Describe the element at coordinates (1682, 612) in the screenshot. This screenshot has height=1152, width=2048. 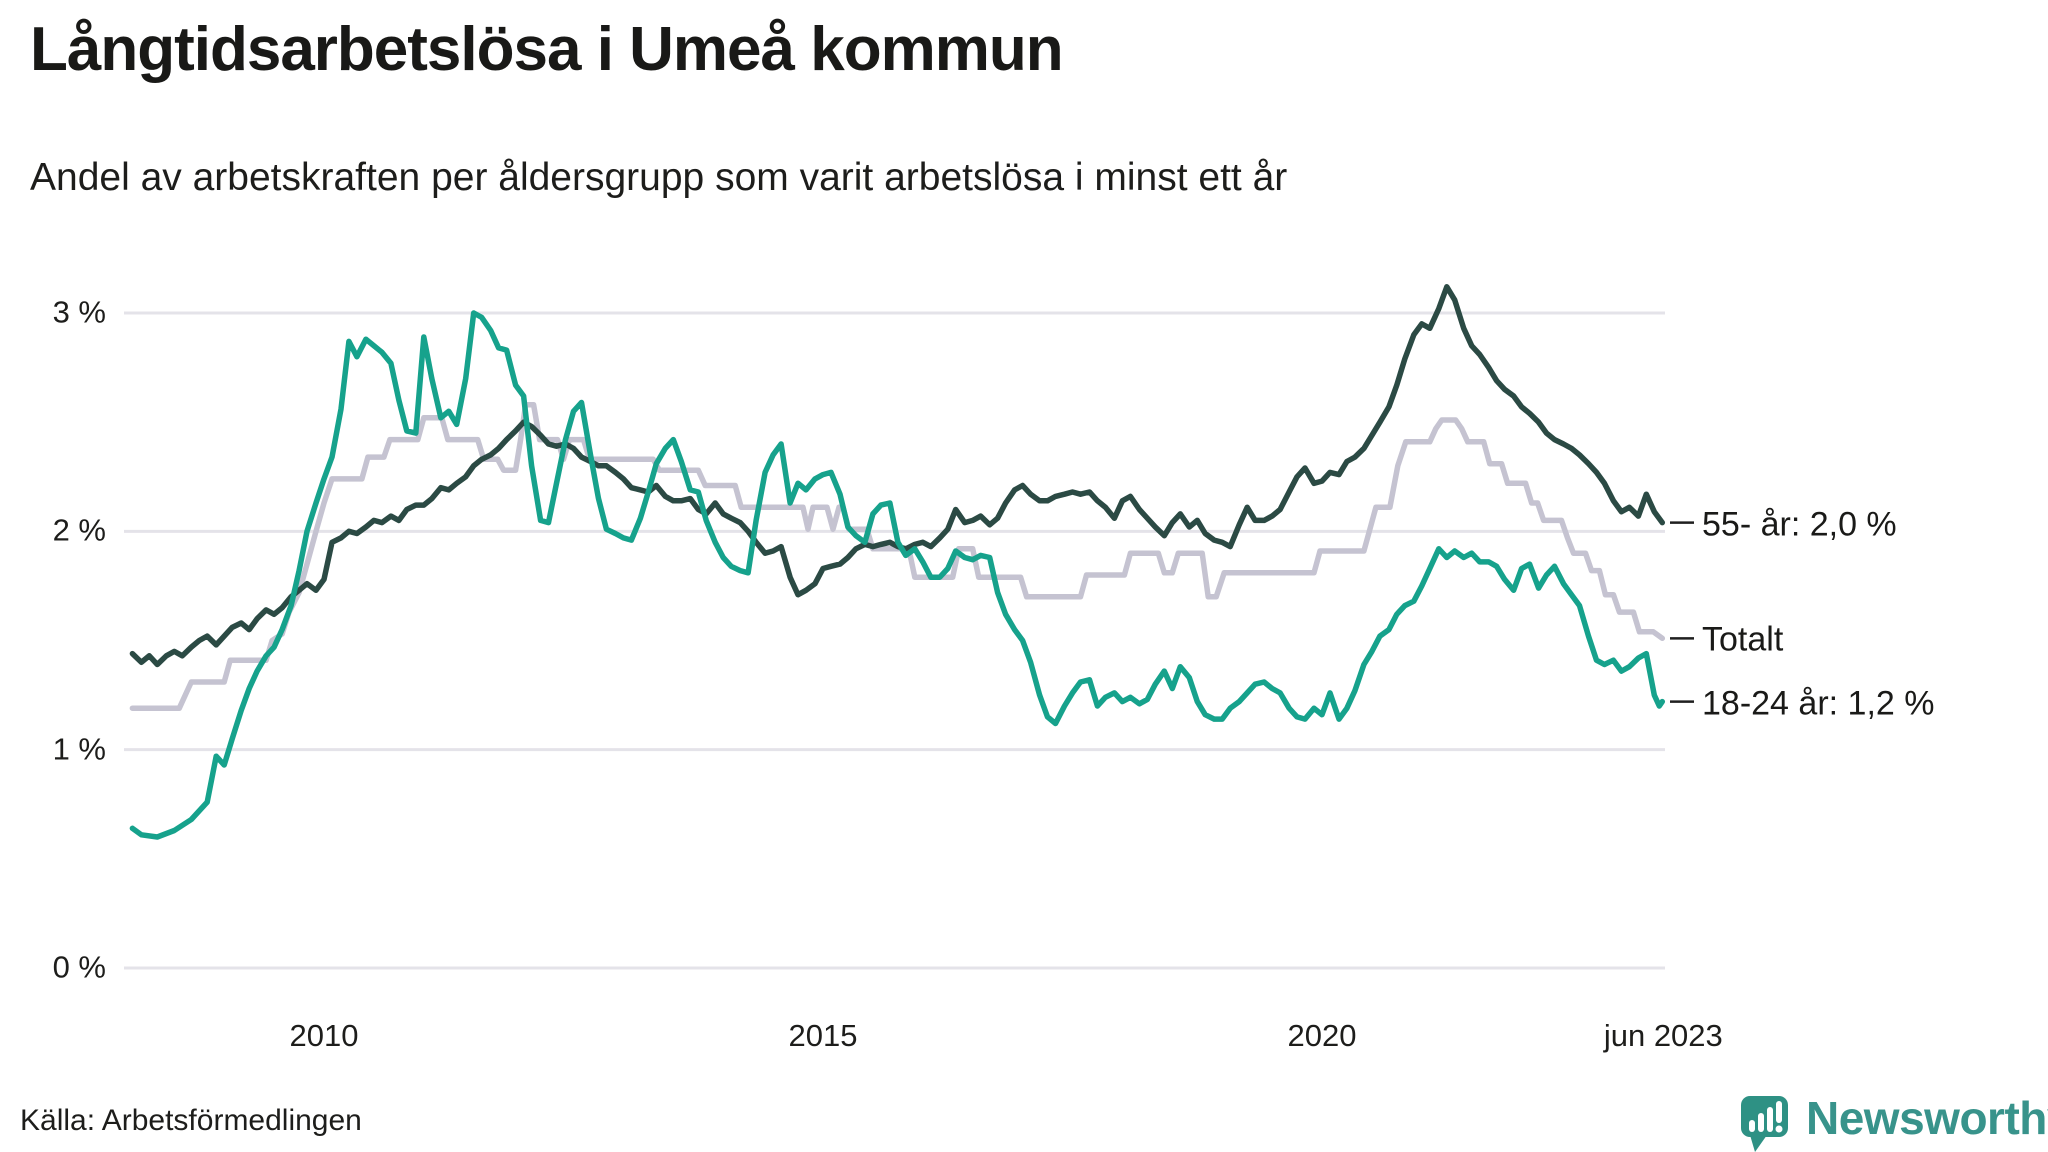
I see `legend-tick-dashes` at that location.